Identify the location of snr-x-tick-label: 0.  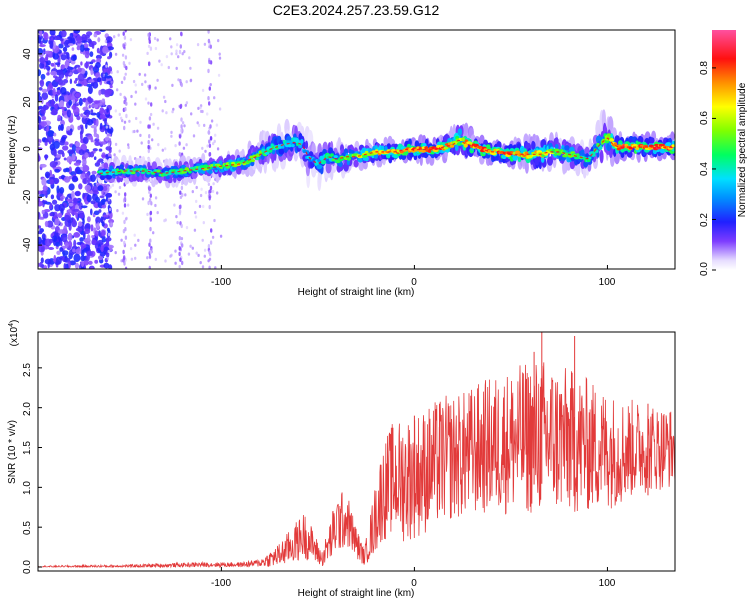
(414, 583).